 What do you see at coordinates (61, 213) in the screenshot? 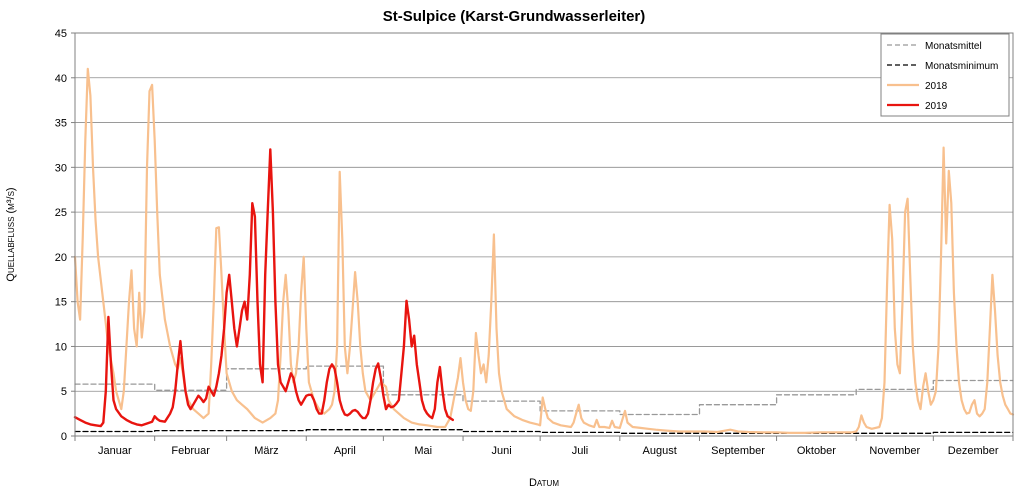
I see `y-tick-label: 25` at bounding box center [61, 213].